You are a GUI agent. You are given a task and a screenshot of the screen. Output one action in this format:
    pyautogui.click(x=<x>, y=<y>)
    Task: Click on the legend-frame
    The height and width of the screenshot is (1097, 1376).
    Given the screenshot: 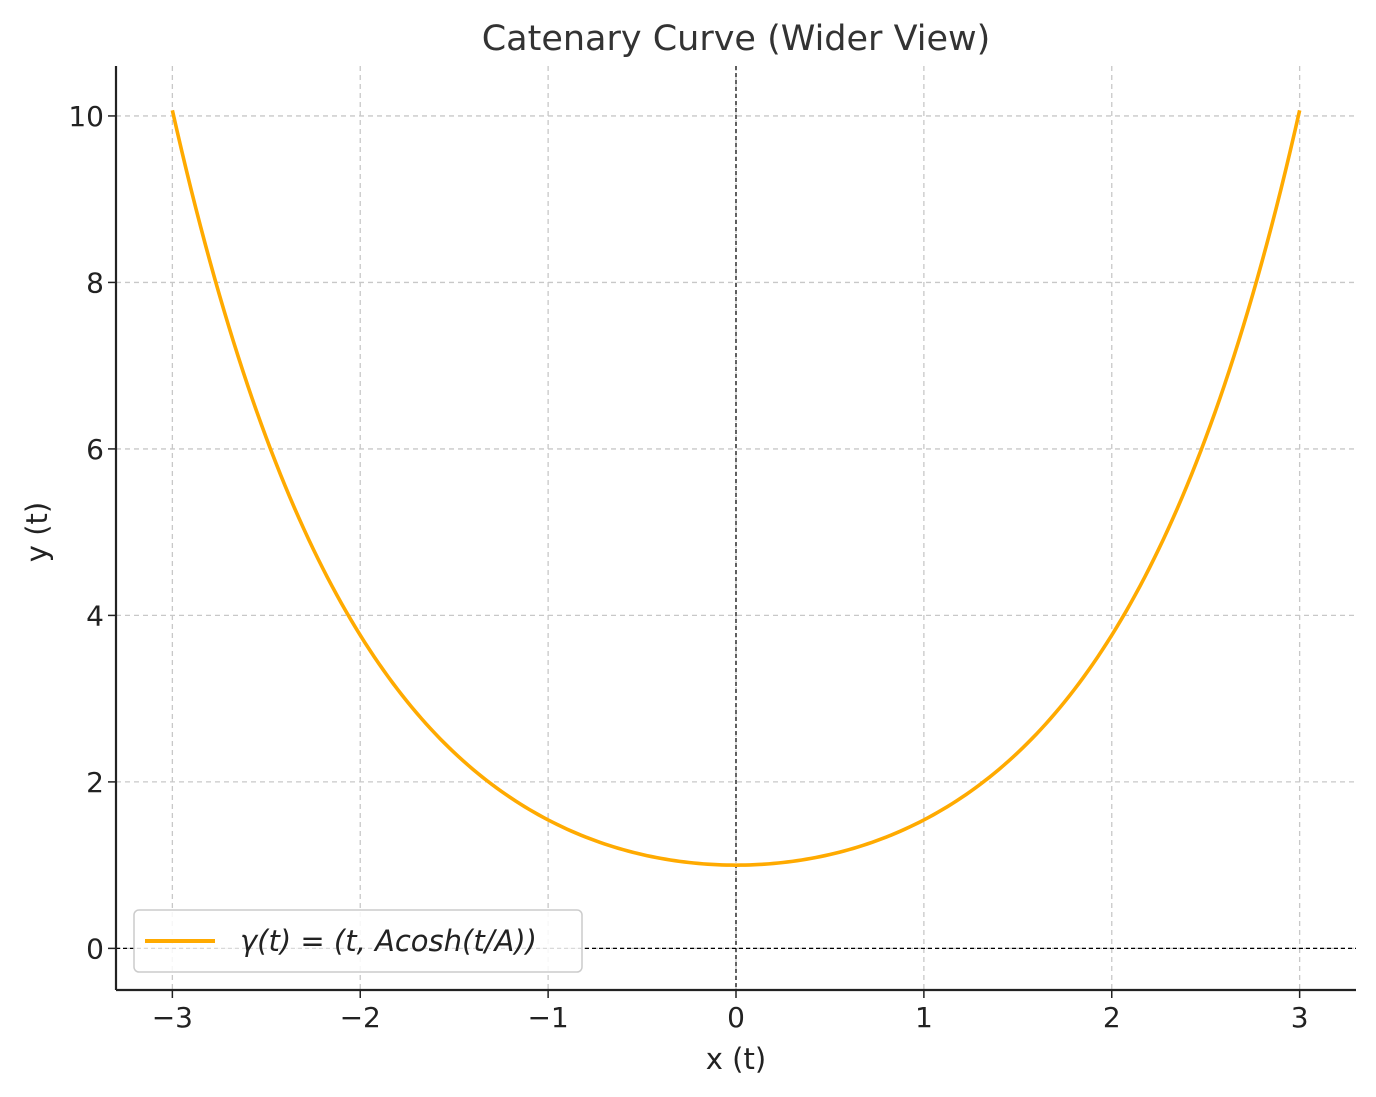 What is the action you would take?
    pyautogui.click(x=358, y=941)
    